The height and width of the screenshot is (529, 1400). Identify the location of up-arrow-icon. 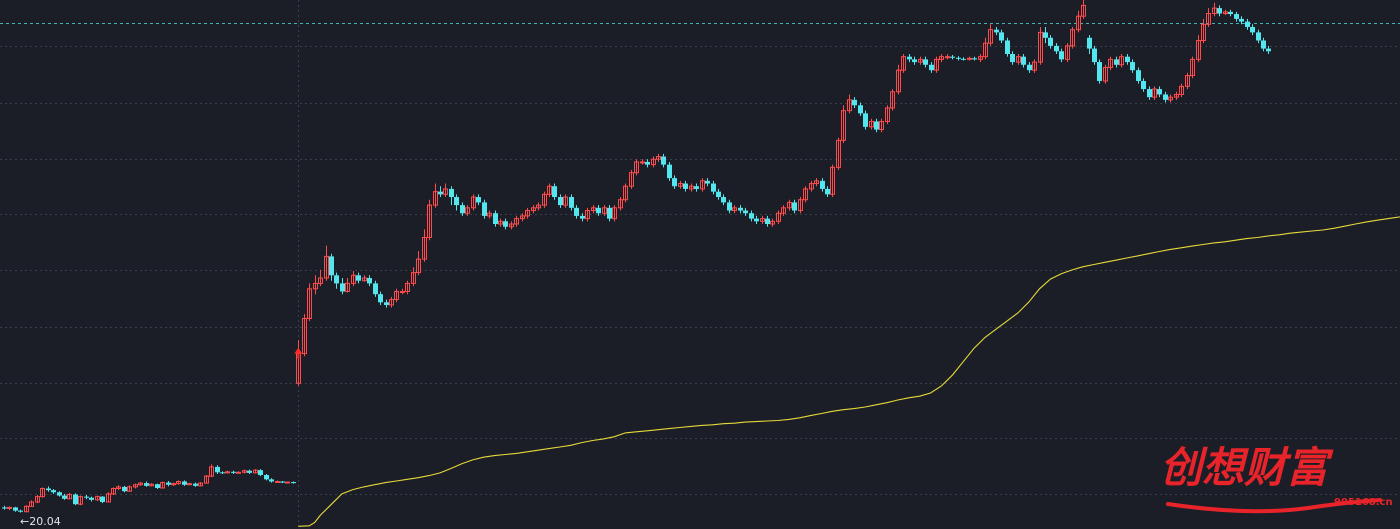
(298, 353).